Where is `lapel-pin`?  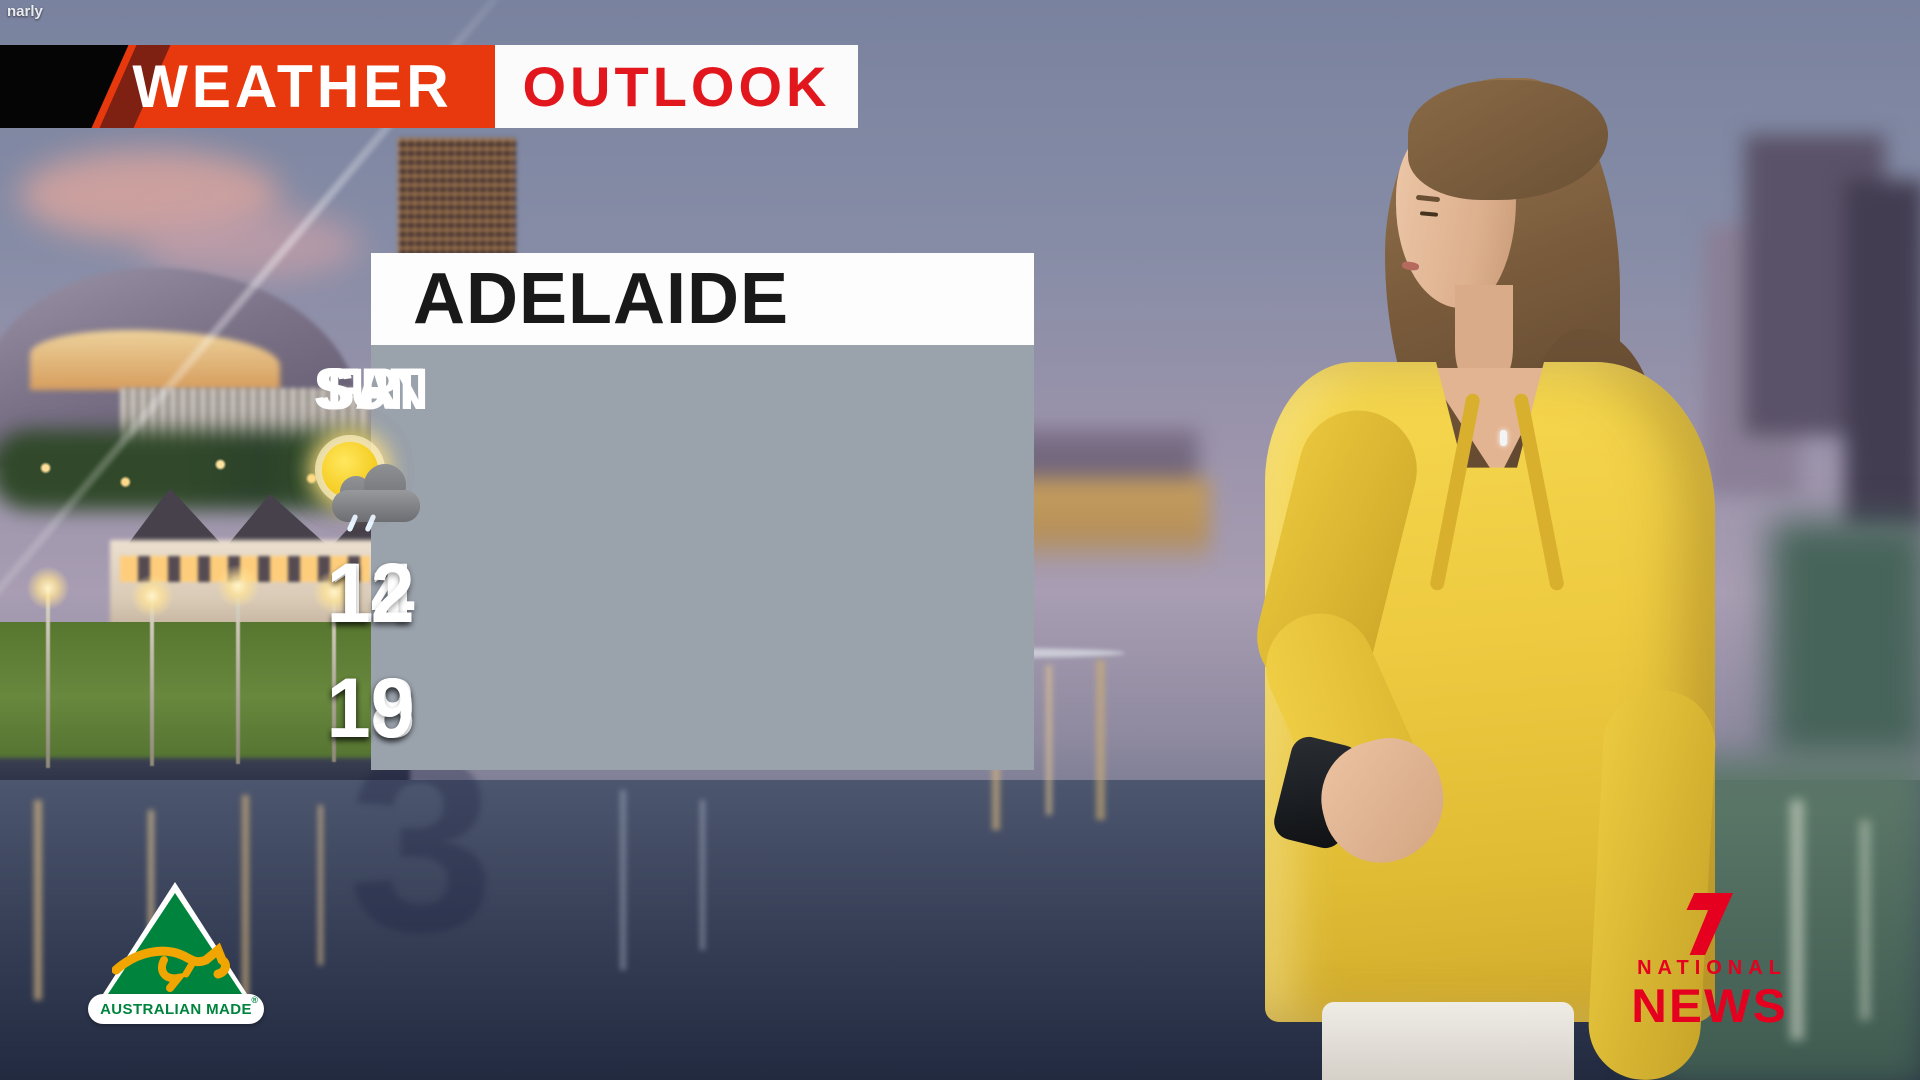 lapel-pin is located at coordinates (1503, 438).